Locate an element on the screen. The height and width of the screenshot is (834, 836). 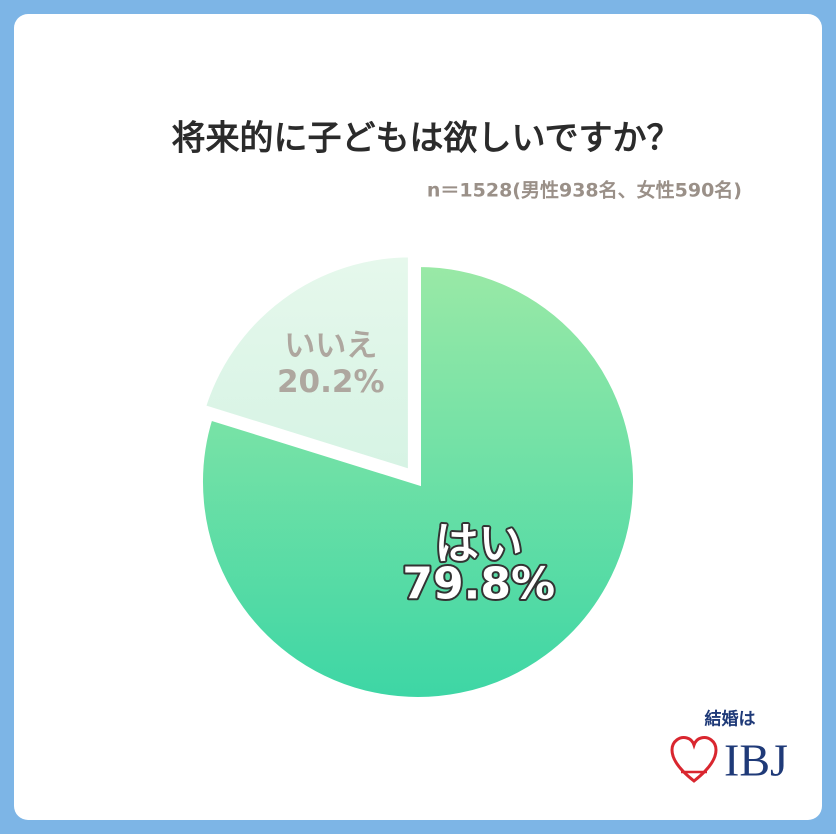
logo-heart is located at coordinates (694, 759).